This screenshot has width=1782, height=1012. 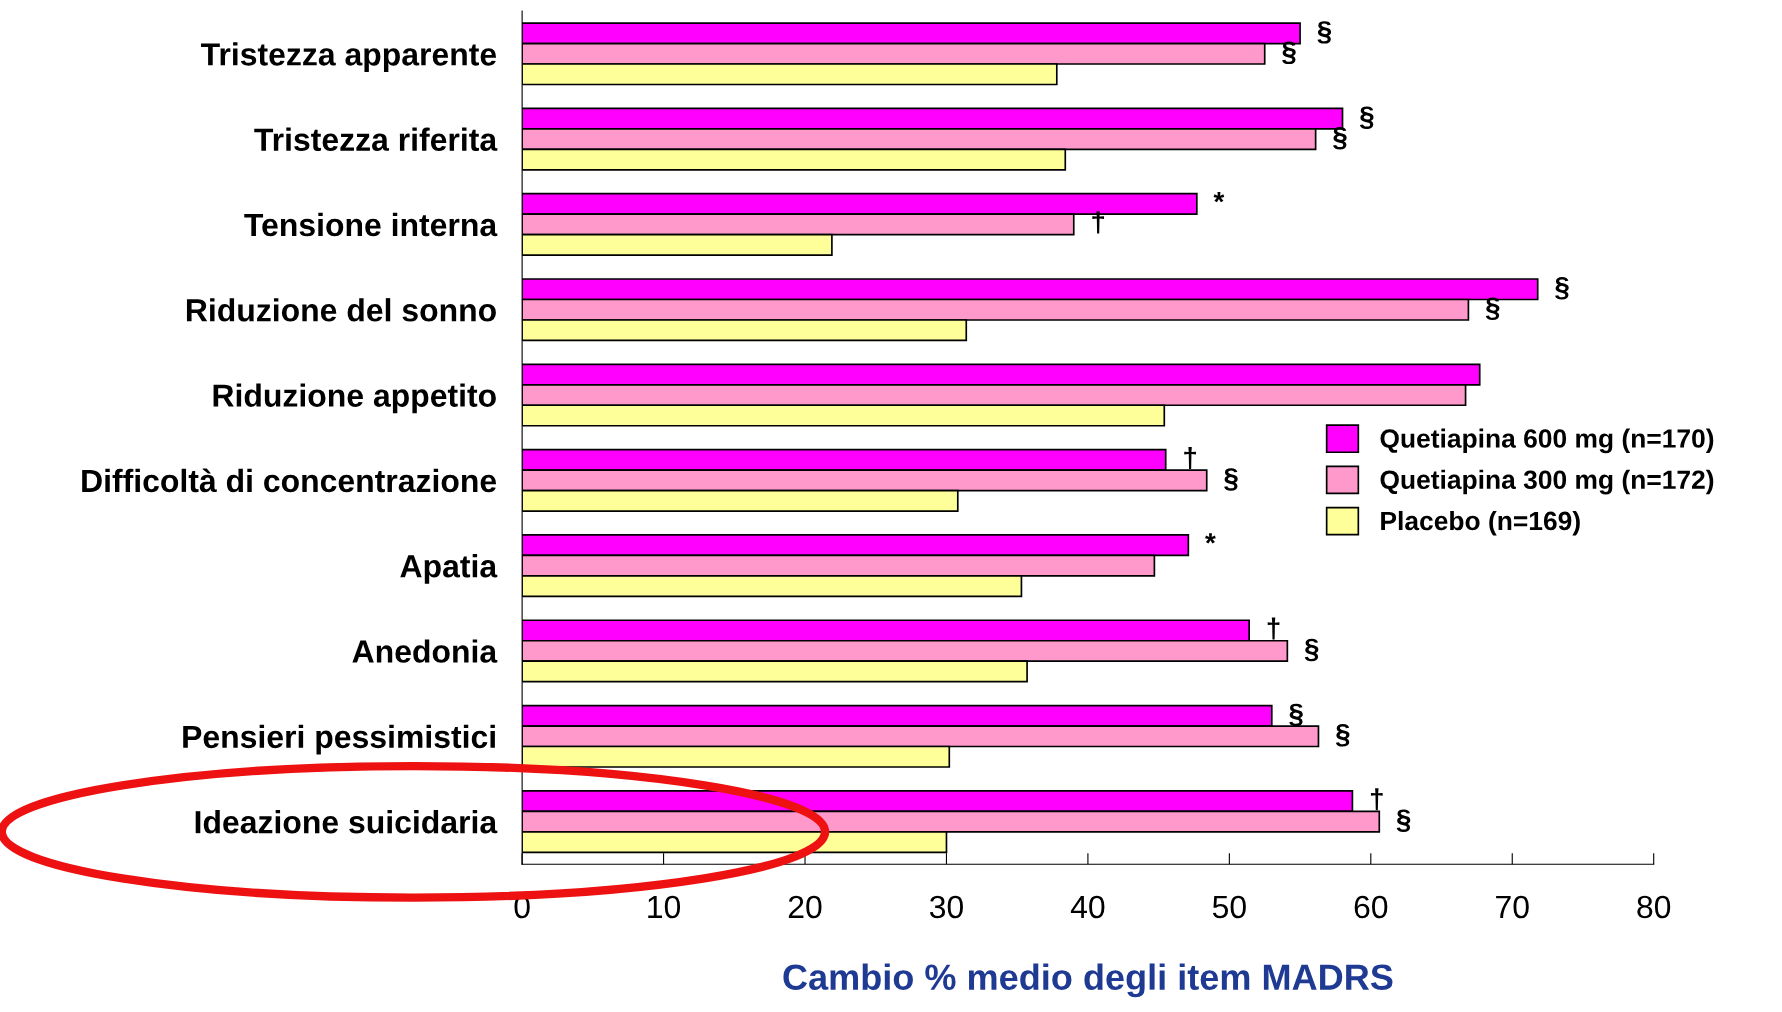 I want to click on y-tick-label: Difficoltà di concentrazione, so click(x=289, y=480).